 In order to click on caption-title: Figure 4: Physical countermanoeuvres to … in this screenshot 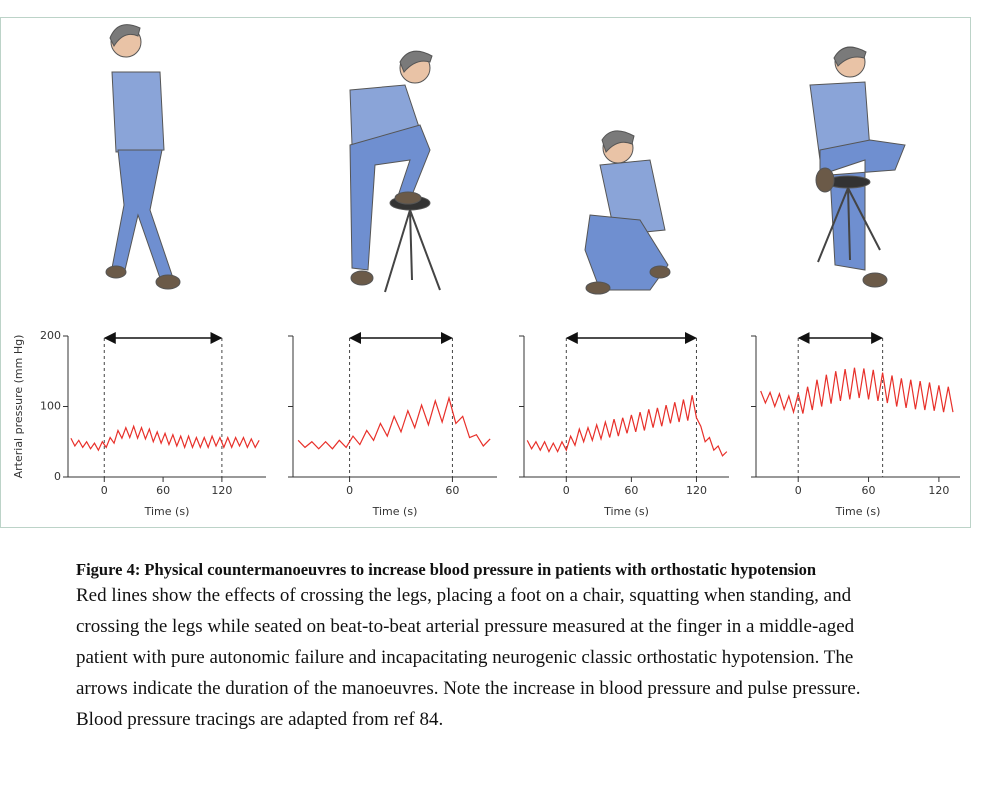, I will do `click(446, 569)`.